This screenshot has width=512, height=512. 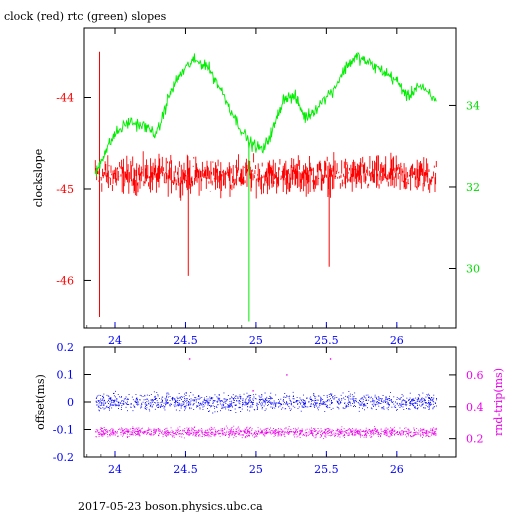 I want to click on left-axis-title: offset(ms), so click(x=40, y=402).